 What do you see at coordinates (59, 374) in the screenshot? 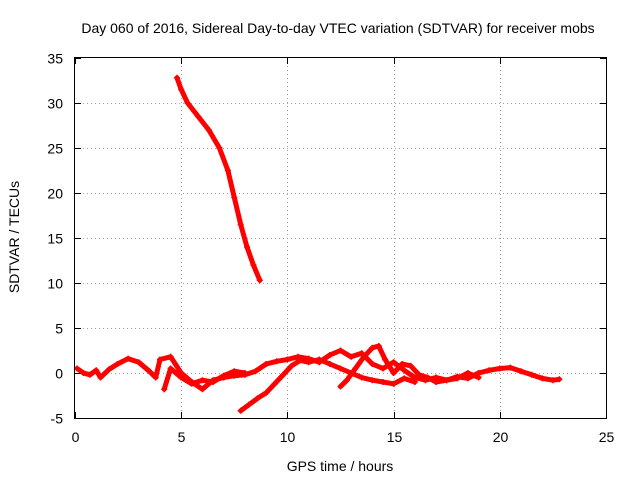
I see `y-tick-label: 0` at bounding box center [59, 374].